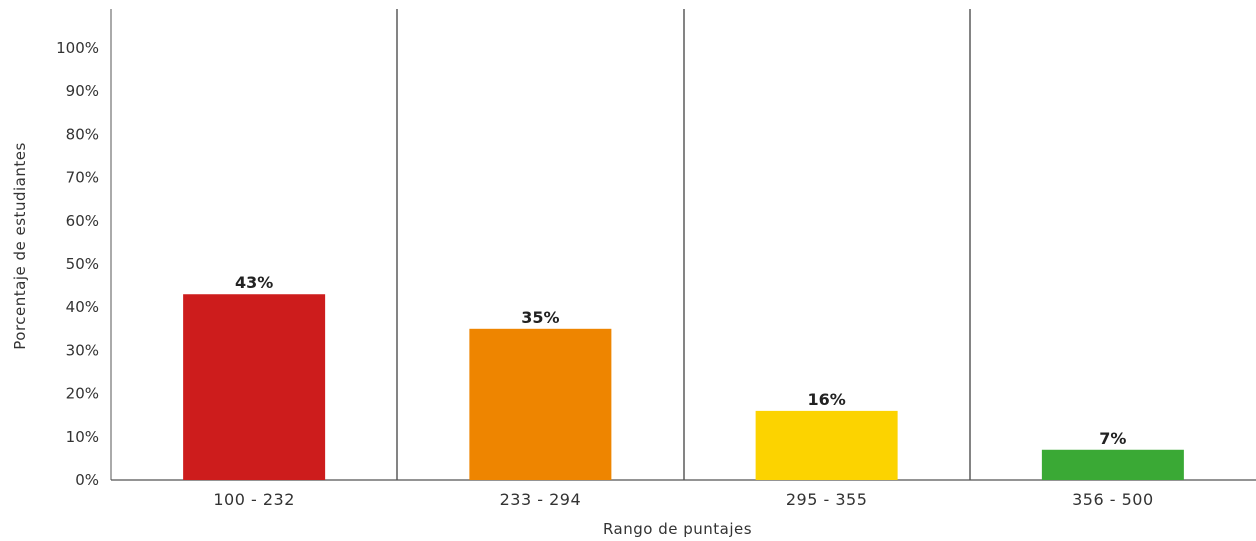 The image size is (1256, 541). What do you see at coordinates (20, 246) in the screenshot?
I see `y-axis-title: Porcentaje de estudiantes` at bounding box center [20, 246].